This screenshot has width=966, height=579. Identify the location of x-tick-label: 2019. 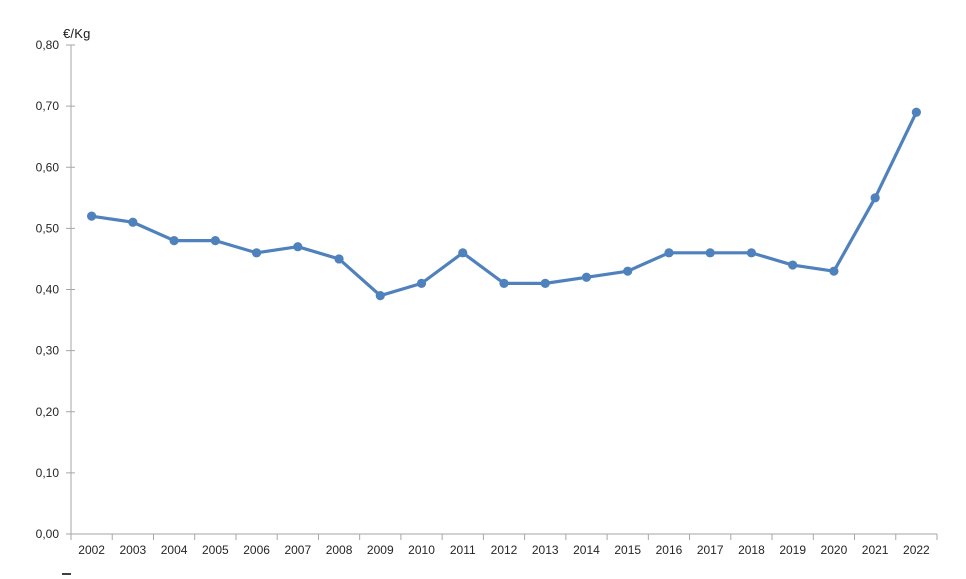
(792, 550).